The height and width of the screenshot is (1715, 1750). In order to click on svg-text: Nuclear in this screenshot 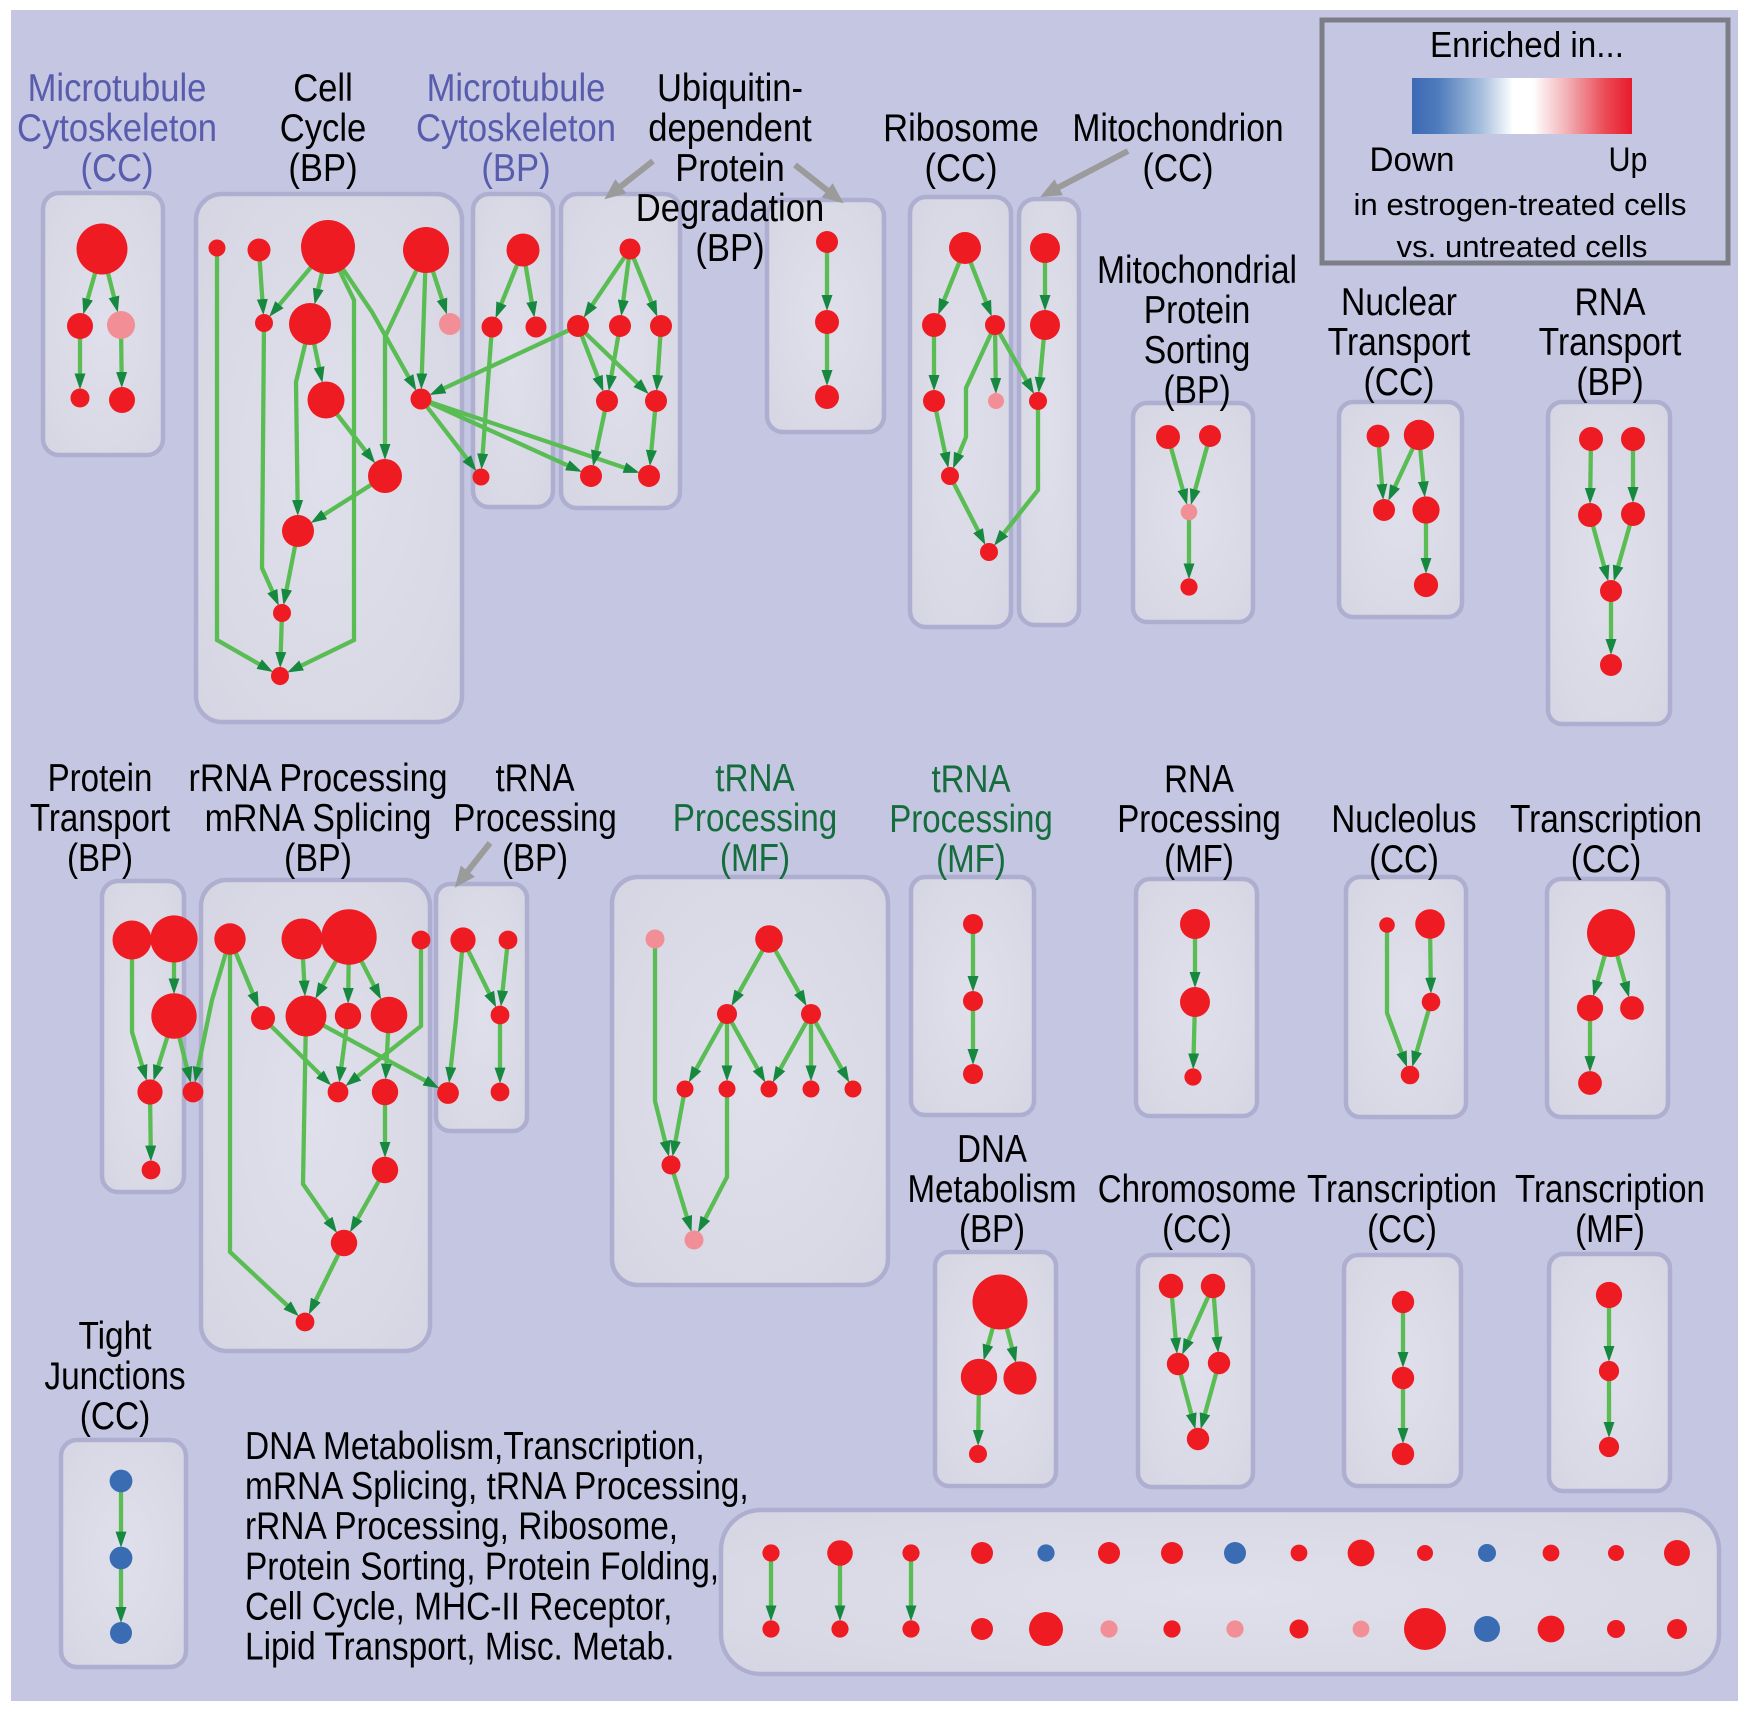, I will do `click(1399, 302)`.